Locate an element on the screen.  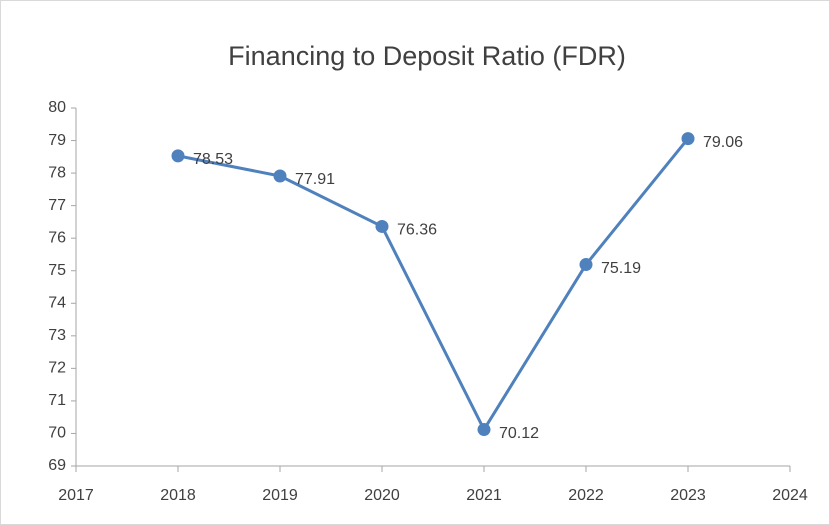
y-tick-label: 70 is located at coordinates (57, 433).